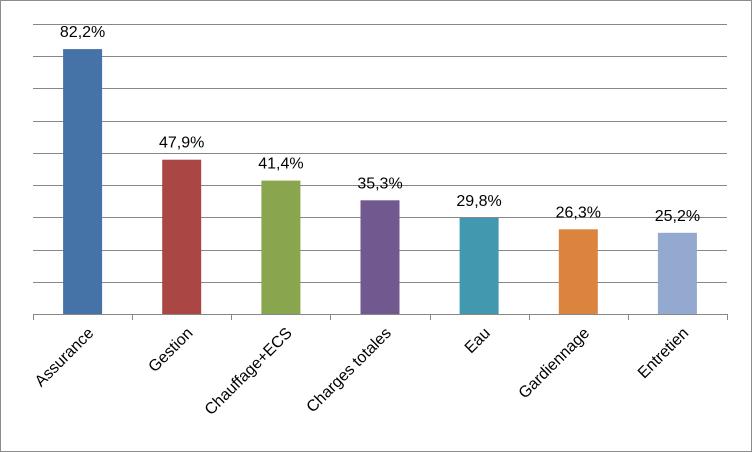  Describe the element at coordinates (380, 317) in the screenshot. I see `x-axis` at that location.